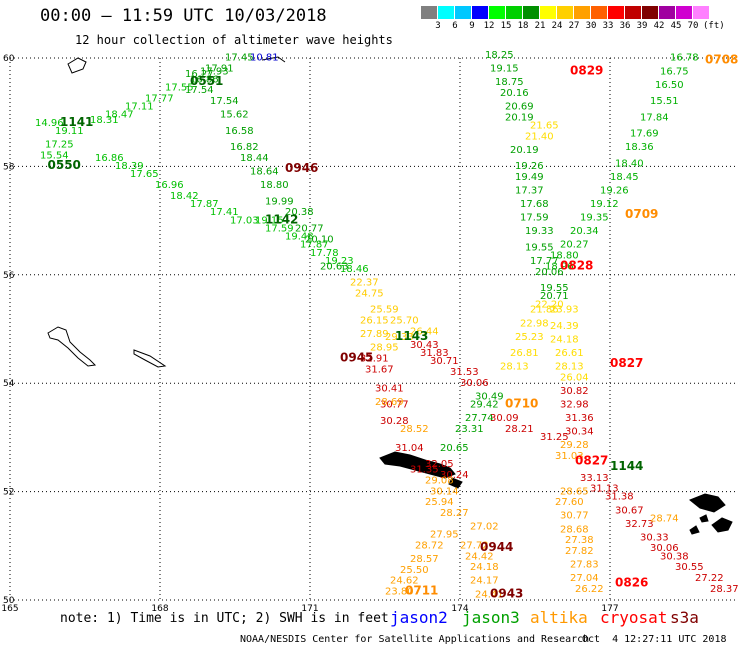 The height and width of the screenshot is (650, 740). What do you see at coordinates (424, 470) in the screenshot?
I see `swh-value: 31.35` at bounding box center [424, 470].